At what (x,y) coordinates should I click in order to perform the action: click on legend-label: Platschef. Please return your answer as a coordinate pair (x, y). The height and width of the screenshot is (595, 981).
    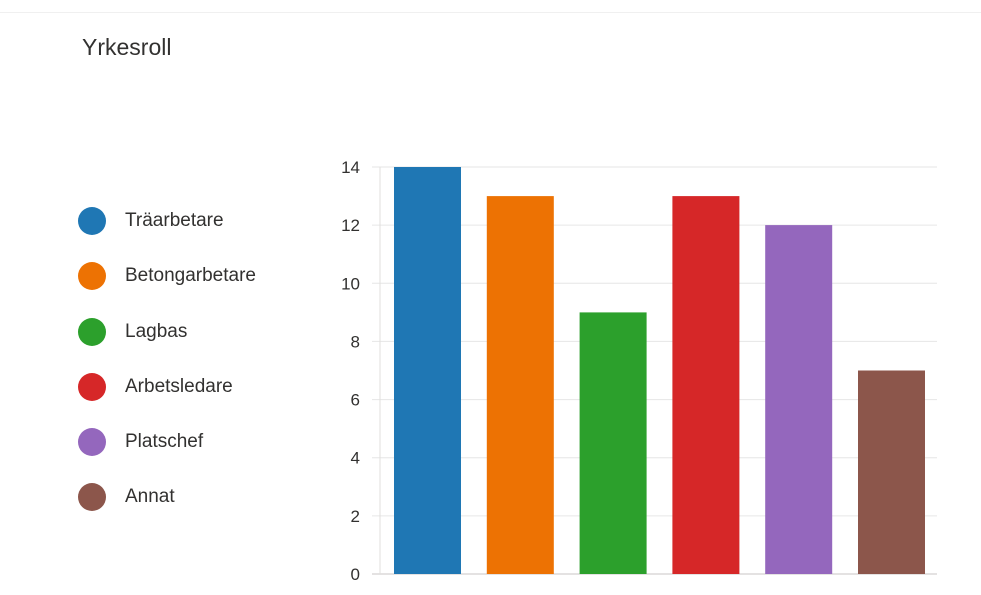
    Looking at the image, I should click on (164, 442).